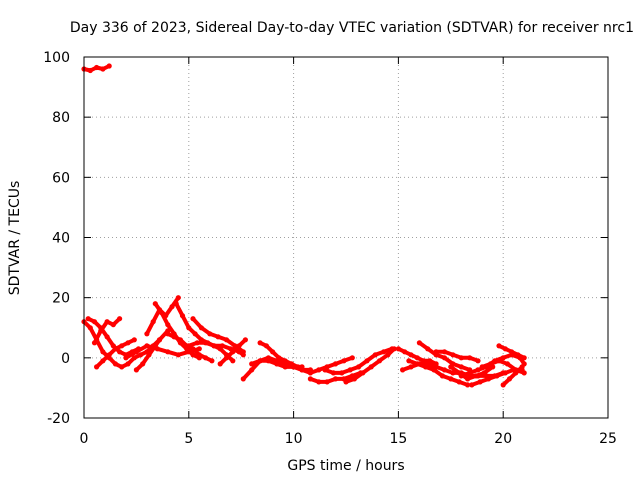 The image size is (640, 480). Describe the element at coordinates (61, 299) in the screenshot. I see `y-tick-label: 20` at that location.